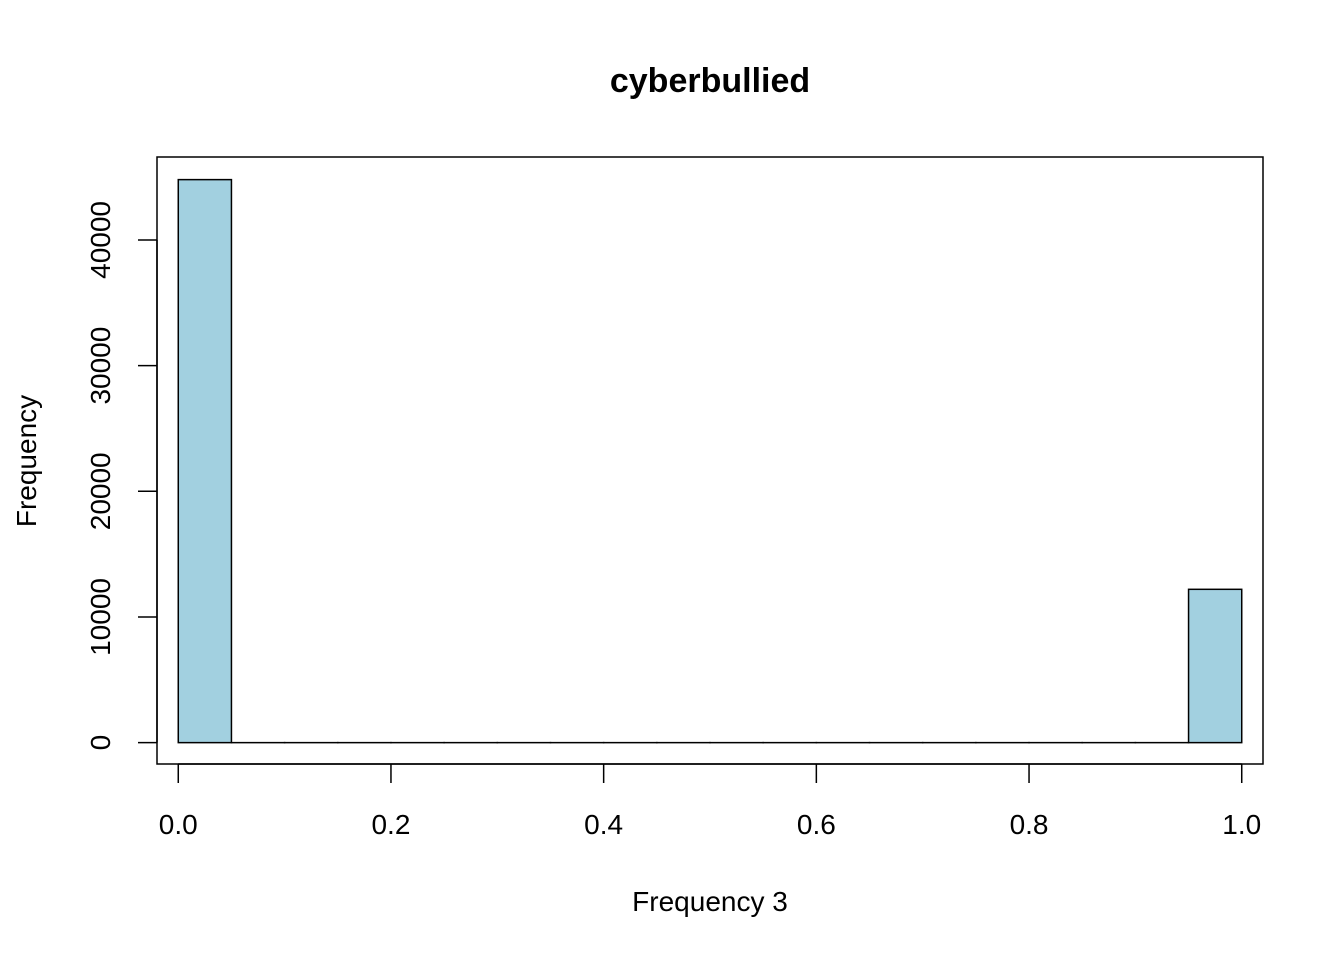  I want to click on y-tick-label: 0, so click(100, 743).